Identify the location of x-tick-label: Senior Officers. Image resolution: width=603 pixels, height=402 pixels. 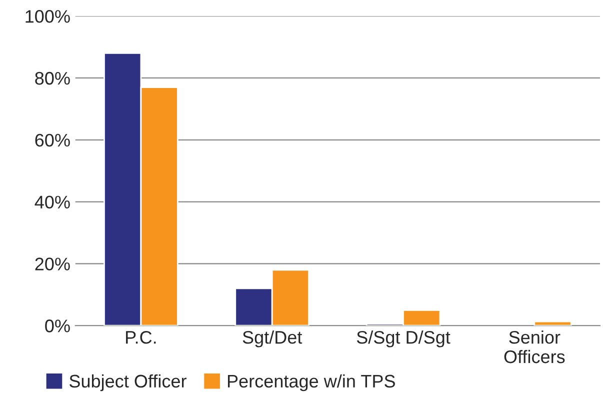
(534, 347).